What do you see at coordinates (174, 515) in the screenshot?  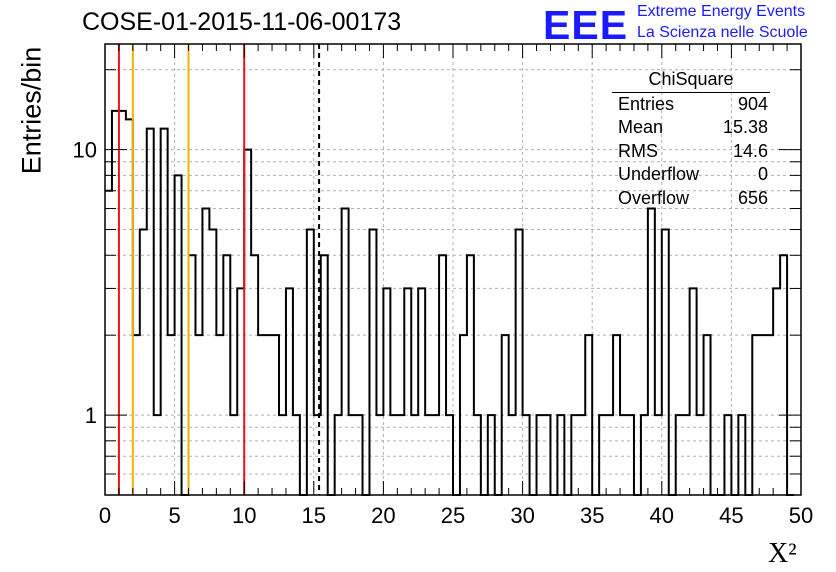 I see `x-tick-label: 5` at bounding box center [174, 515].